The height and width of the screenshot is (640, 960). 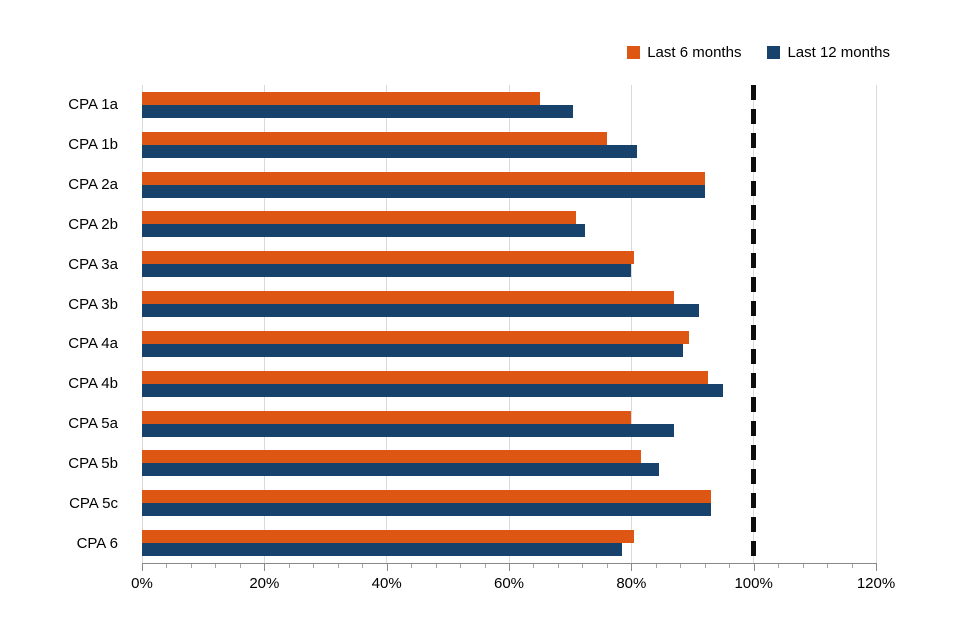 What do you see at coordinates (97, 543) in the screenshot?
I see `category-label: CPA 6` at bounding box center [97, 543].